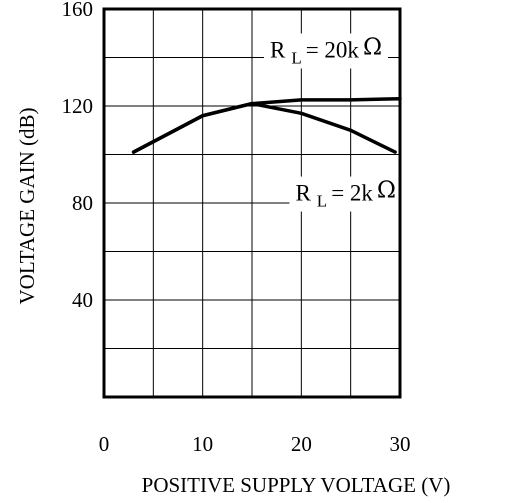 This screenshot has height=503, width=508. Describe the element at coordinates (333, 50) in the screenshot. I see `annotation-value: = 20k` at that location.